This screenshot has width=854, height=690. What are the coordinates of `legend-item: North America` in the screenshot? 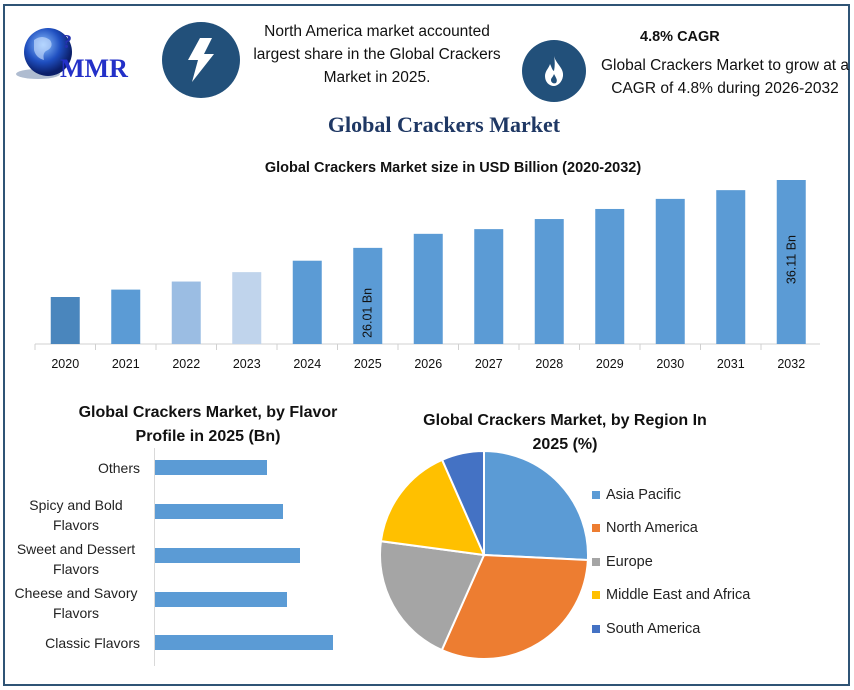 It's located at (671, 529).